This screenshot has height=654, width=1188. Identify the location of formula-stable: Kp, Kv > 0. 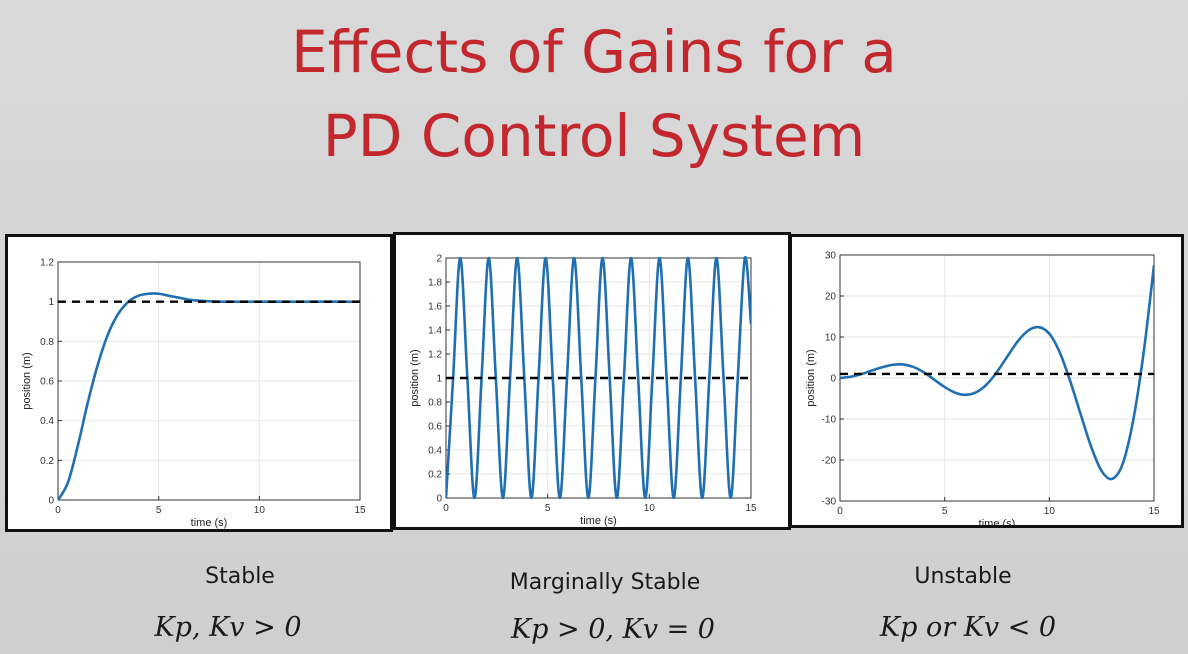
(228, 627).